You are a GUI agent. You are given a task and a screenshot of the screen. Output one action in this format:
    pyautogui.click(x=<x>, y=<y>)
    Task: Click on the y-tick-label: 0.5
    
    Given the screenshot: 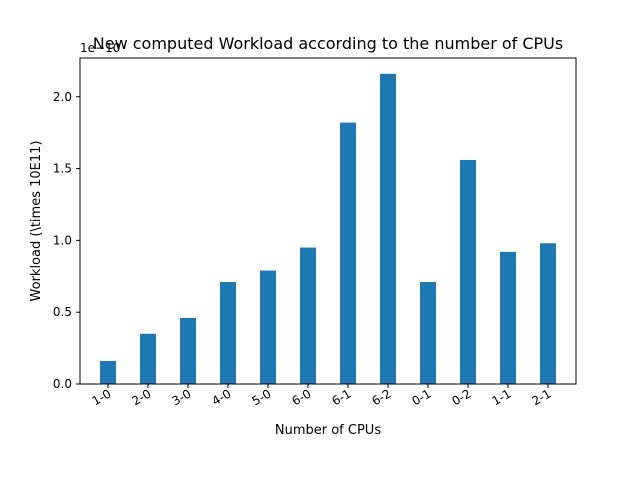 What is the action you would take?
    pyautogui.click(x=62, y=312)
    